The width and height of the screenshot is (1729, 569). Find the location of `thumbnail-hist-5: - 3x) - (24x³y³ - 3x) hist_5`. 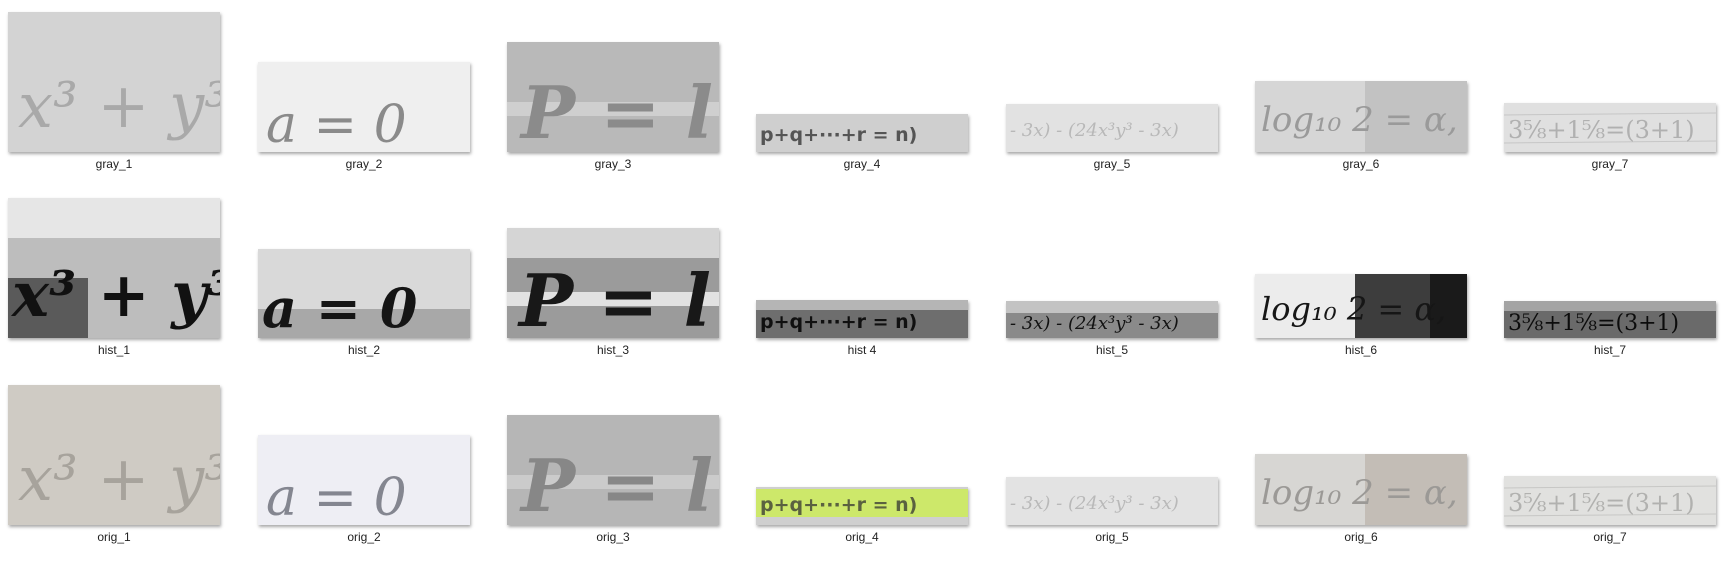

thumbnail-hist-5: - 3x) - (24x³y³ - 3x) hist_5 is located at coordinates (1112, 326).